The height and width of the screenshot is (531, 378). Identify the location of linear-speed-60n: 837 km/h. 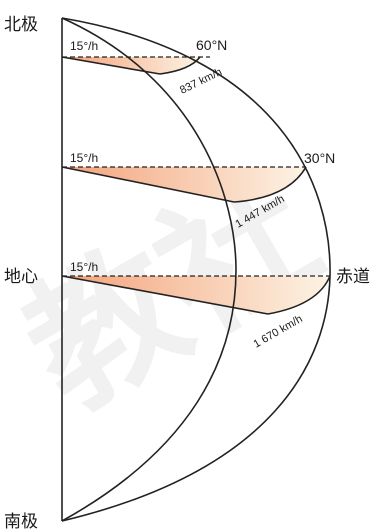
(201, 81).